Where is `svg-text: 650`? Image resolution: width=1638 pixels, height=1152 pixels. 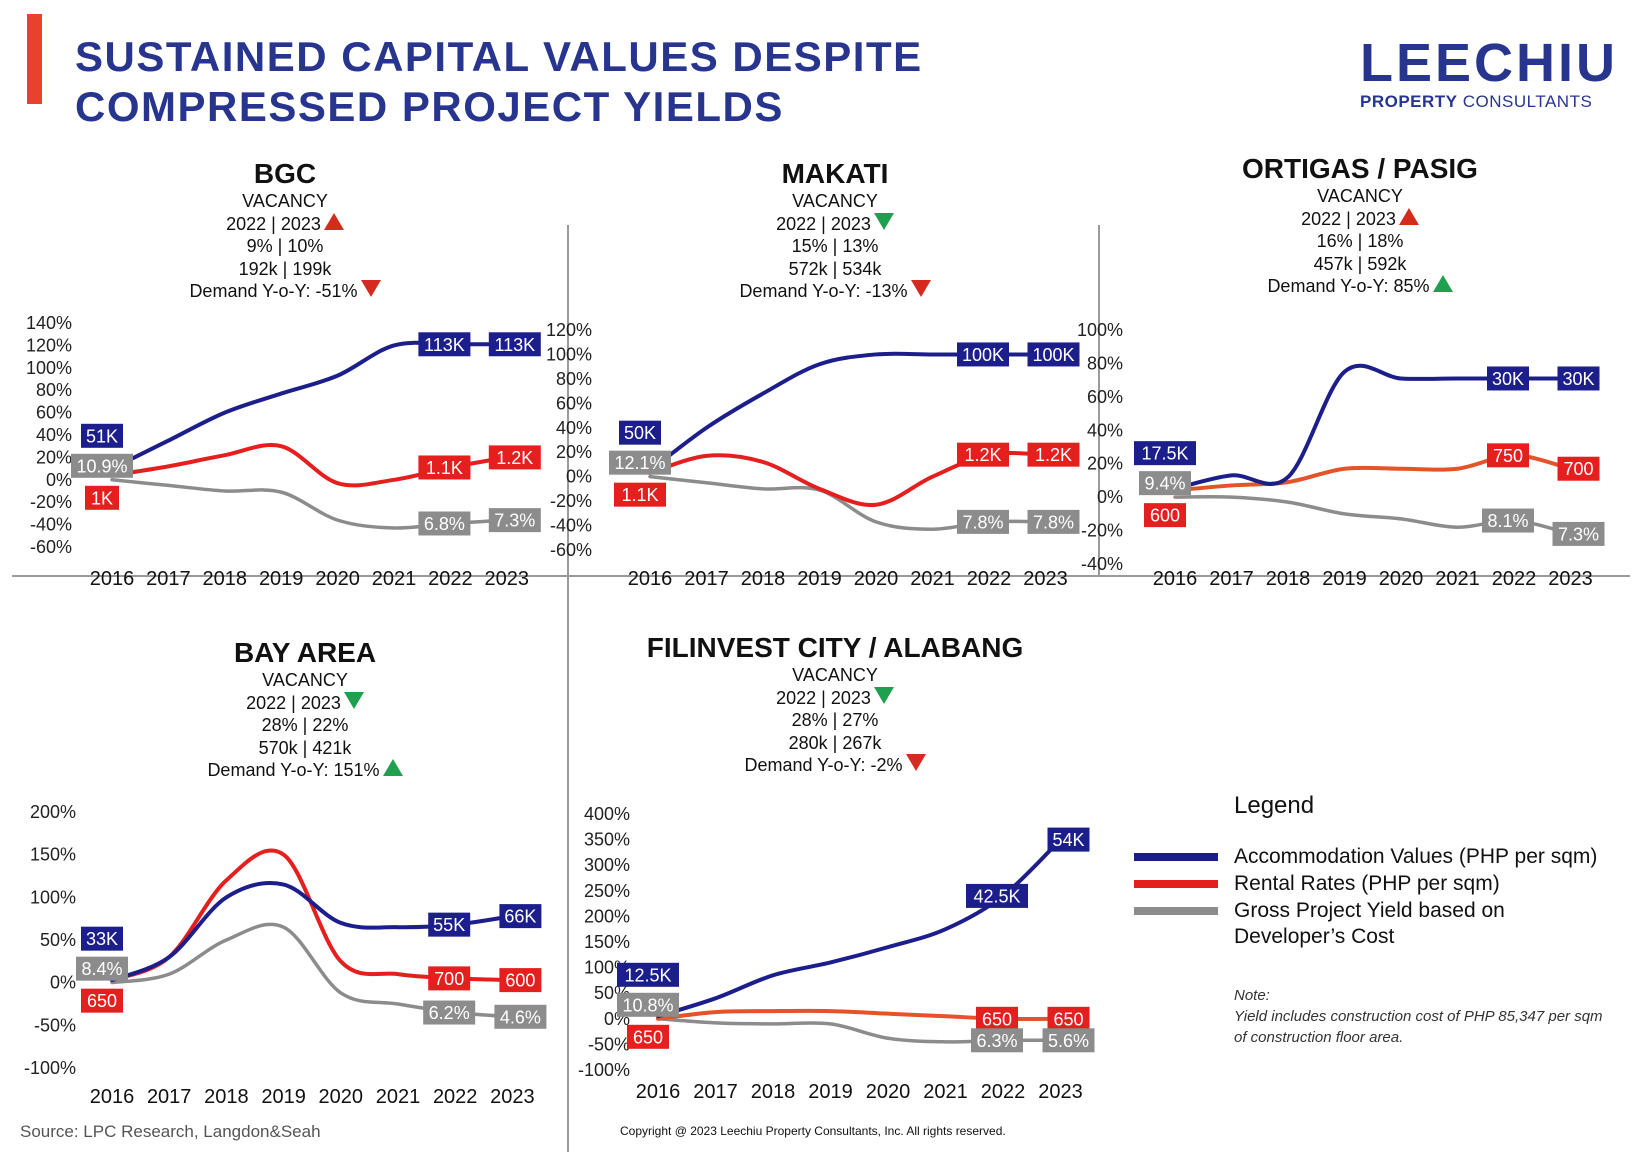
svg-text: 650 is located at coordinates (648, 1037).